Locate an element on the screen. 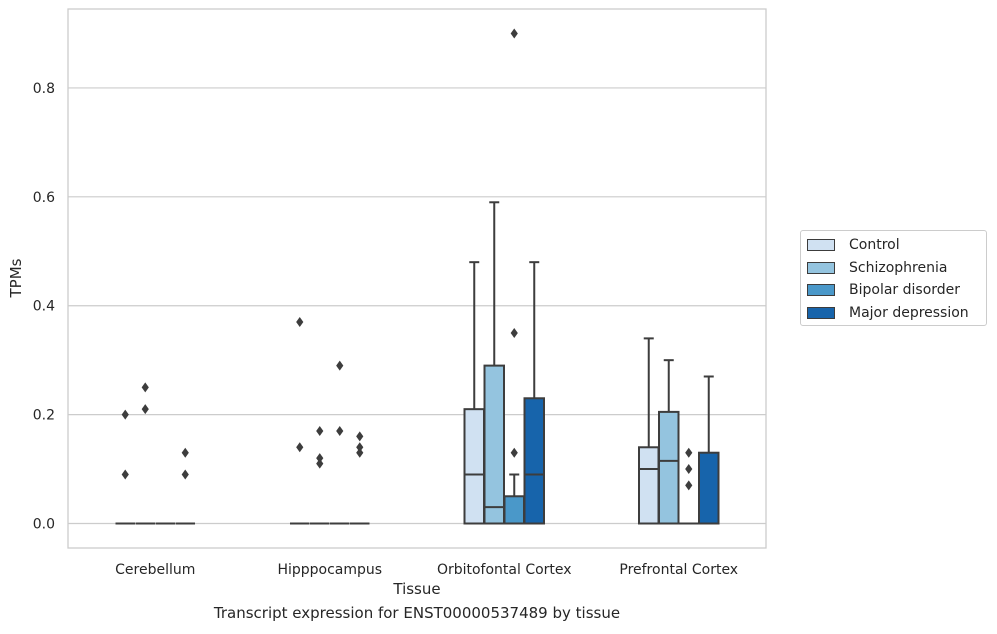 The width and height of the screenshot is (997, 634). legend-label: Bipolar disorder is located at coordinates (905, 290).